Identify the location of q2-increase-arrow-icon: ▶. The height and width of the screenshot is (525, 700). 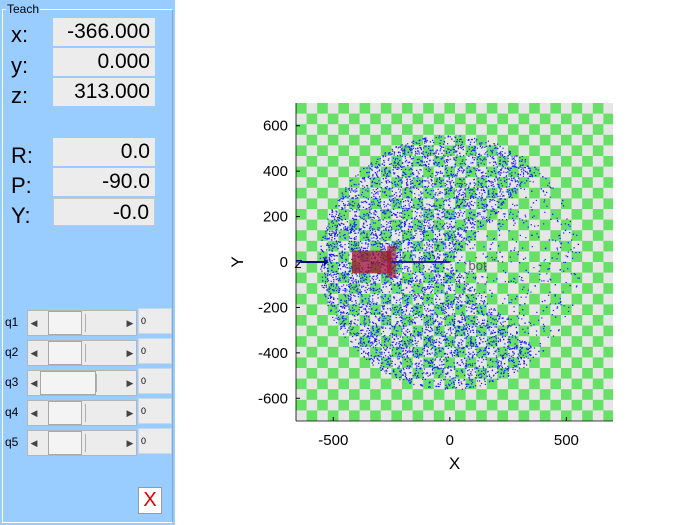
(130, 353).